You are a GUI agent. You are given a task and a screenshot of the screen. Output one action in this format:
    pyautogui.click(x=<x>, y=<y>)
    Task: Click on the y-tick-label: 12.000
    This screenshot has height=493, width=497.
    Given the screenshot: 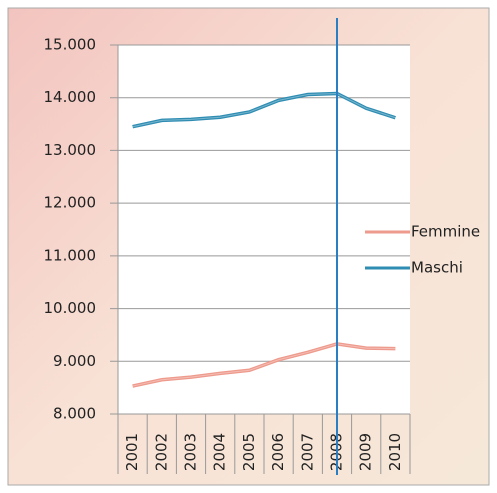 What is the action you would take?
    pyautogui.click(x=70, y=203)
    